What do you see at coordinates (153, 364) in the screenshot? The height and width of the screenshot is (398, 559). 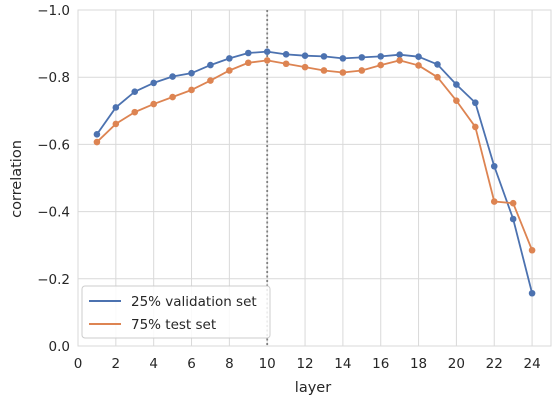 I see `x-tick-label: 4` at bounding box center [153, 364].